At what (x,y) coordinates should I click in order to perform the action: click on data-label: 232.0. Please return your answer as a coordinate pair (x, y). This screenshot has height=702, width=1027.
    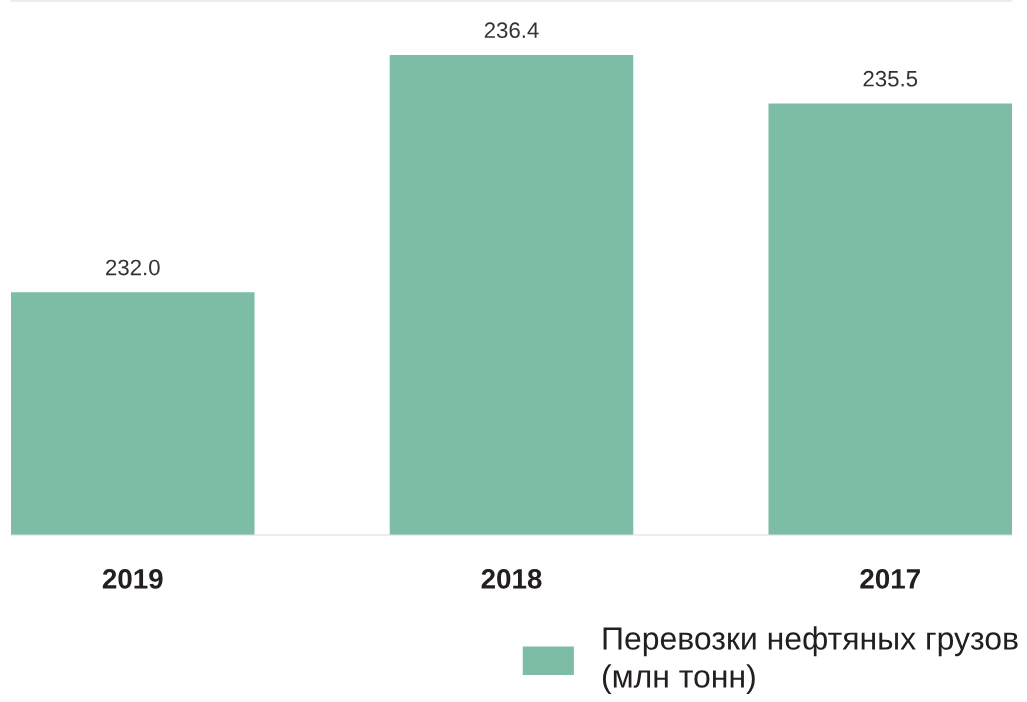
    Looking at the image, I should click on (133, 267).